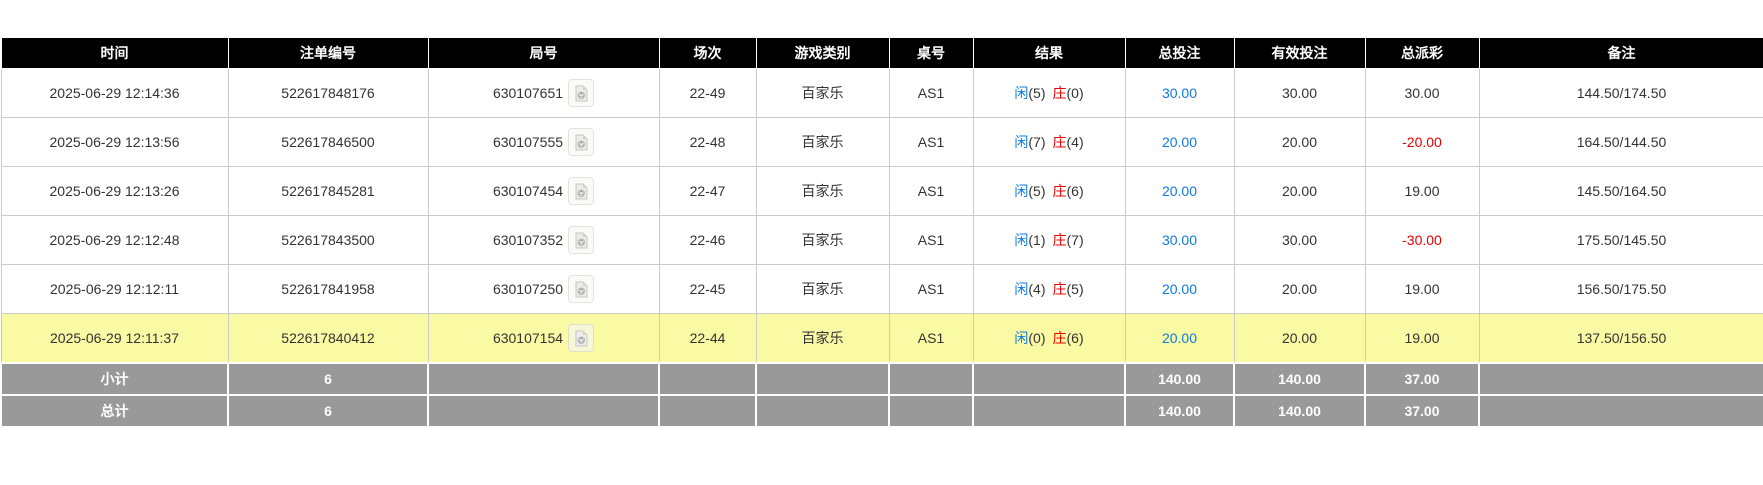 Image resolution: width=1763 pixels, height=485 pixels. What do you see at coordinates (1179, 53) in the screenshot?
I see `col-header-total-bet: 总投注` at bounding box center [1179, 53].